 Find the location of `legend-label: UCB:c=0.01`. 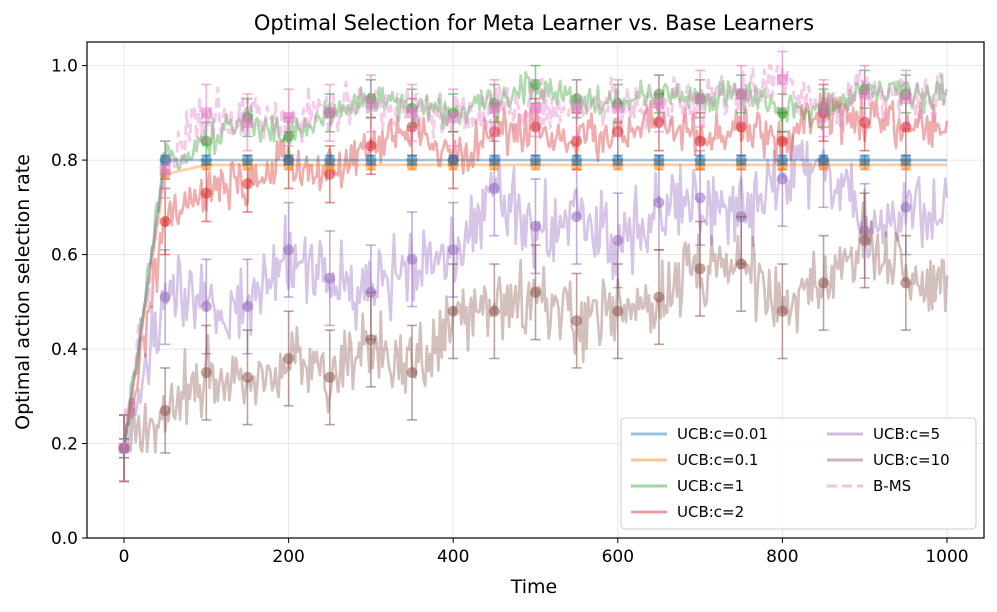

legend-label: UCB:c=0.01 is located at coordinates (722, 434).